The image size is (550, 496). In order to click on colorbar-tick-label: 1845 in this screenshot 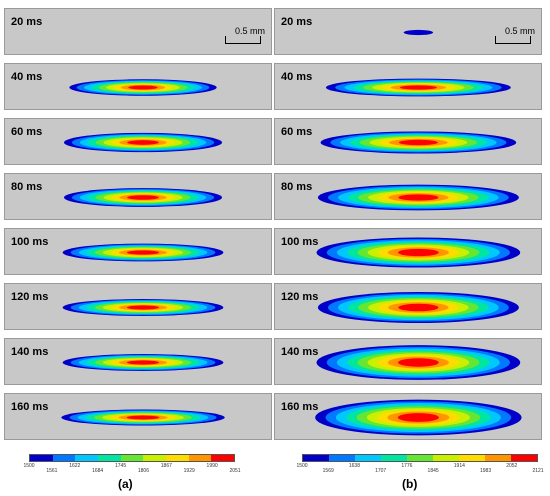, I will do `click(433, 471)`.